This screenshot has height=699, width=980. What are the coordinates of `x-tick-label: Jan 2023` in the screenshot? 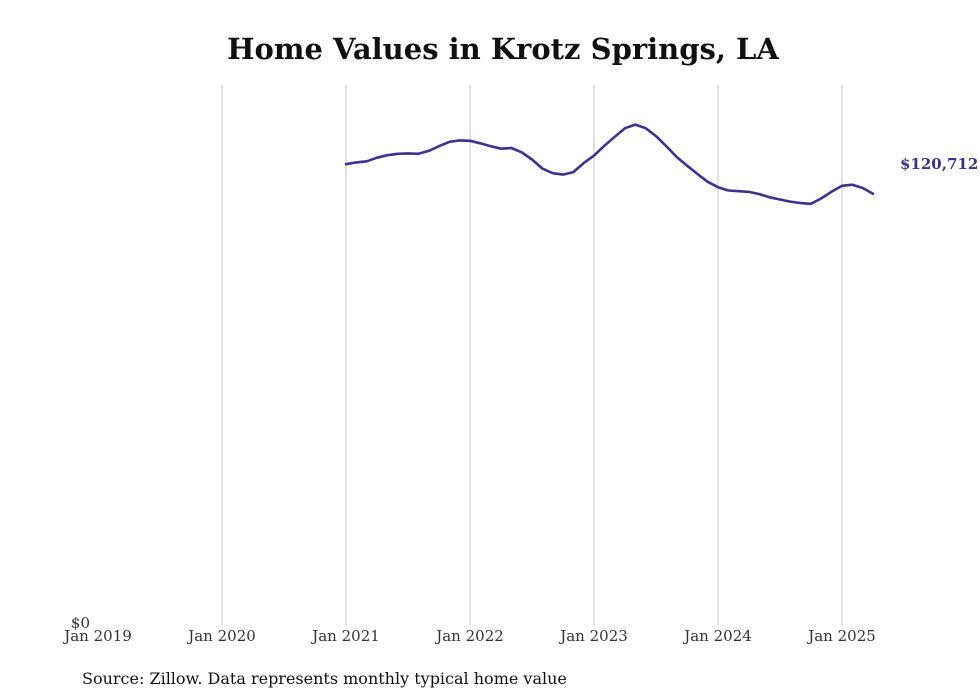 It's located at (593, 636).